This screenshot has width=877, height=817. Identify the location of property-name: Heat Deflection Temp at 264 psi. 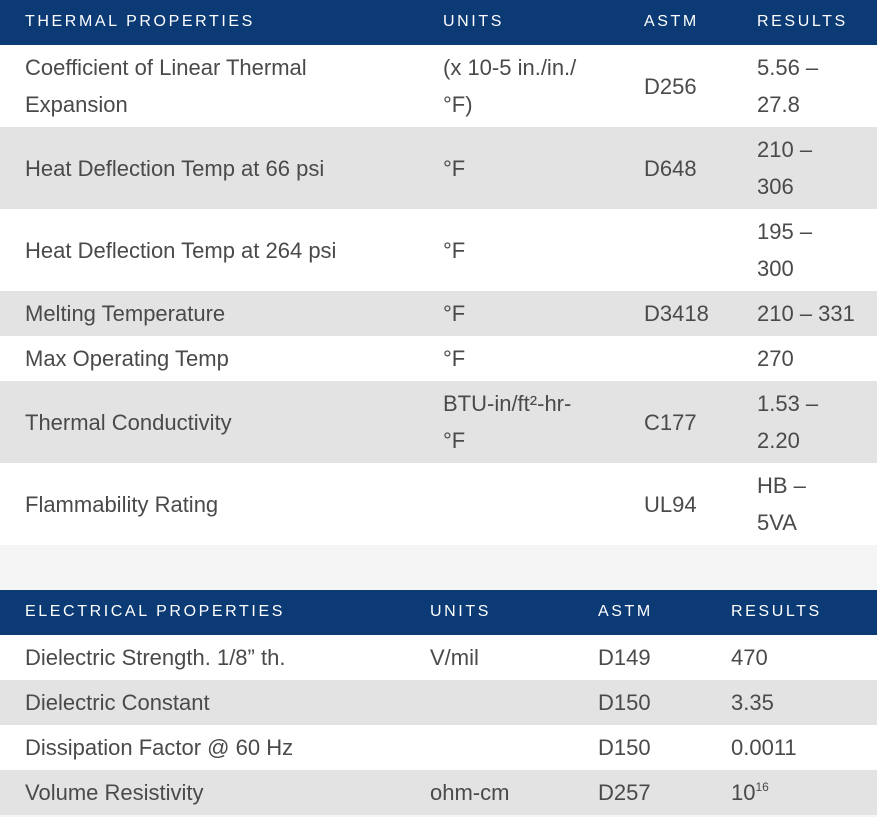
(181, 250).